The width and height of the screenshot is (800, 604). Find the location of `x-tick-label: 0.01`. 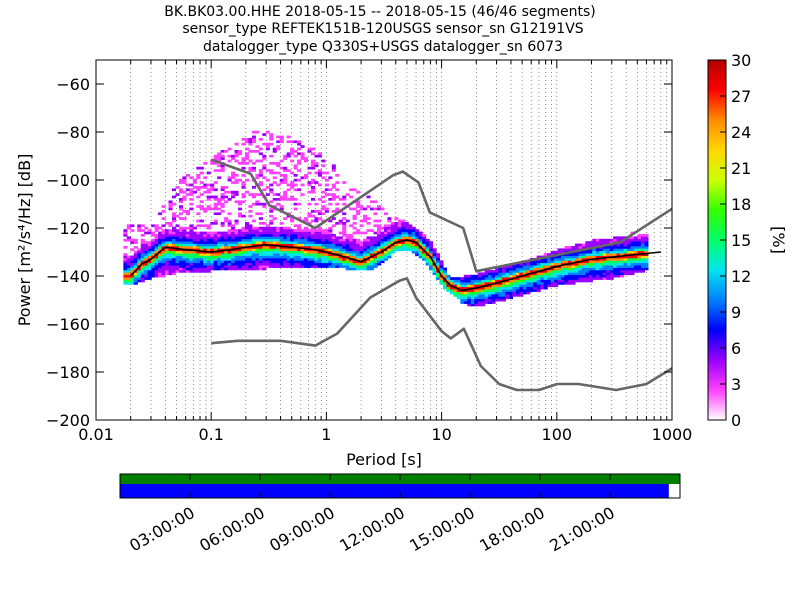

x-tick-label: 0.01 is located at coordinates (96, 434).